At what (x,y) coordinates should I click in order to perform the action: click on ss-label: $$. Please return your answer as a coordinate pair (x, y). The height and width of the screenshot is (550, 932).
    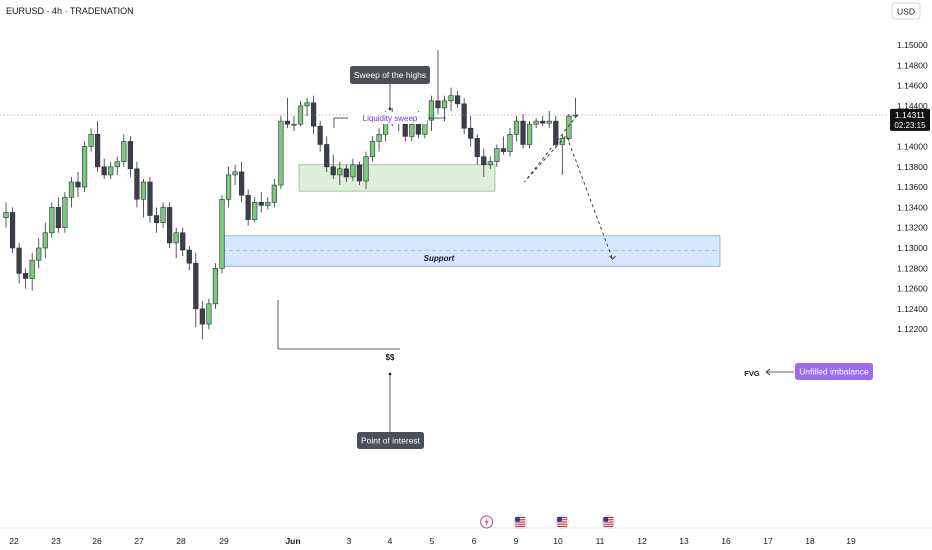
    Looking at the image, I should click on (390, 357).